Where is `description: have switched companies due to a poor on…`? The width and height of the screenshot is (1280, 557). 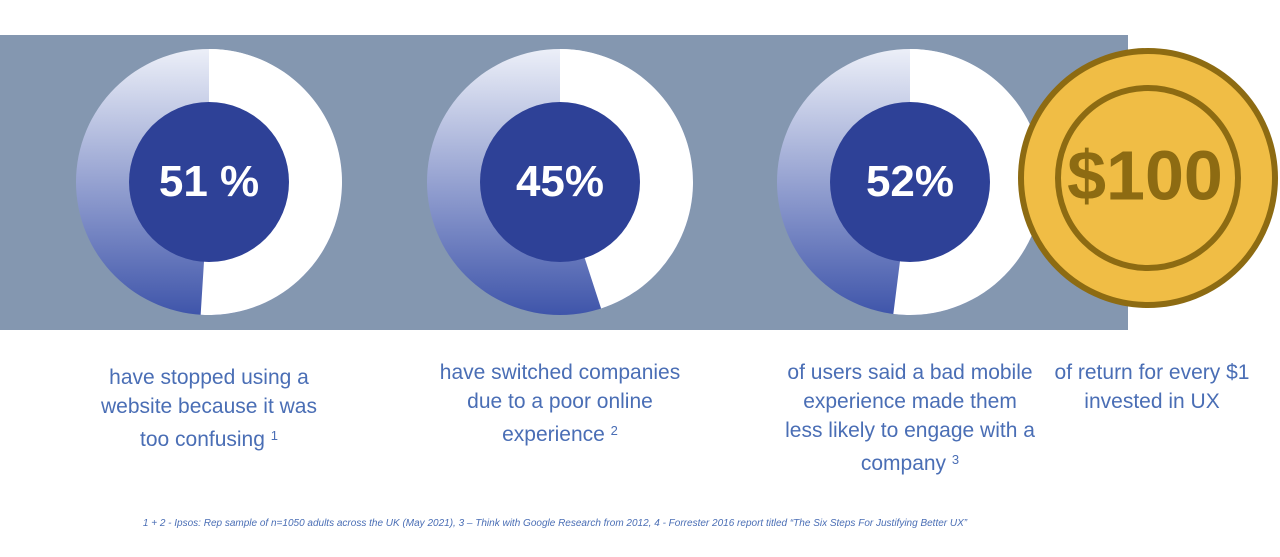 description: have switched companies due to a poor on… is located at coordinates (560, 403).